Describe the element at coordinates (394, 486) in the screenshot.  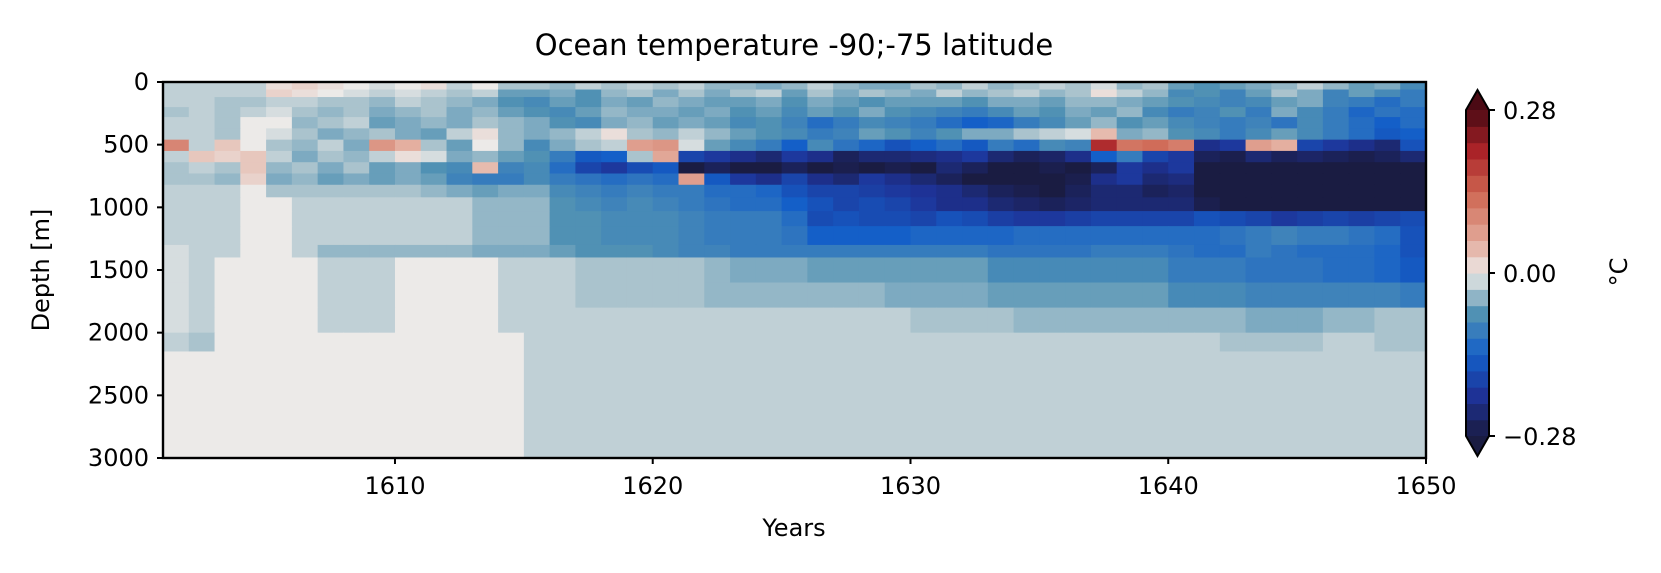
I see `x-tick-label: 1610` at that location.